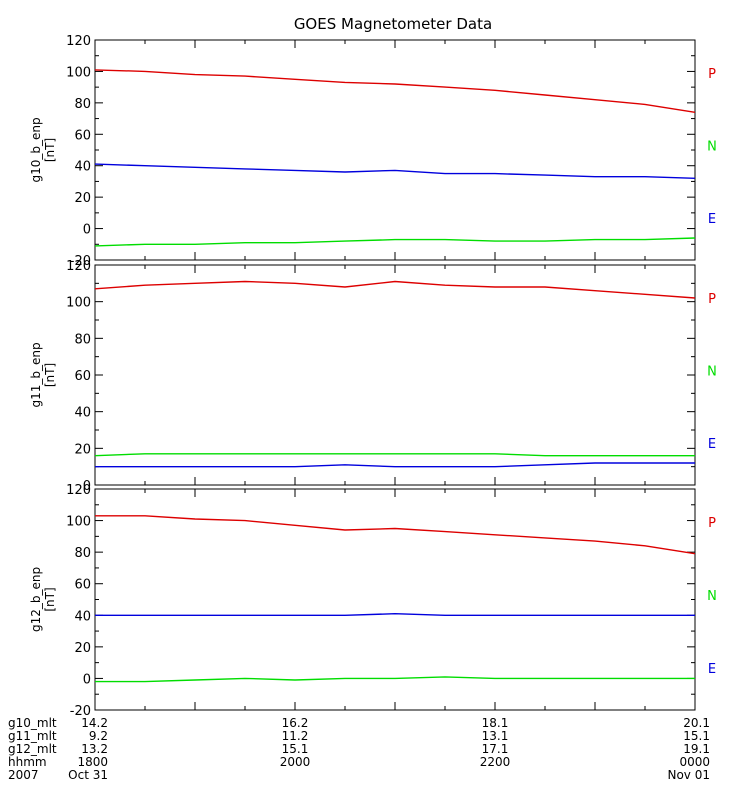 The height and width of the screenshot is (800, 750). I want to click on x-tick-label: 1800, so click(92, 762).